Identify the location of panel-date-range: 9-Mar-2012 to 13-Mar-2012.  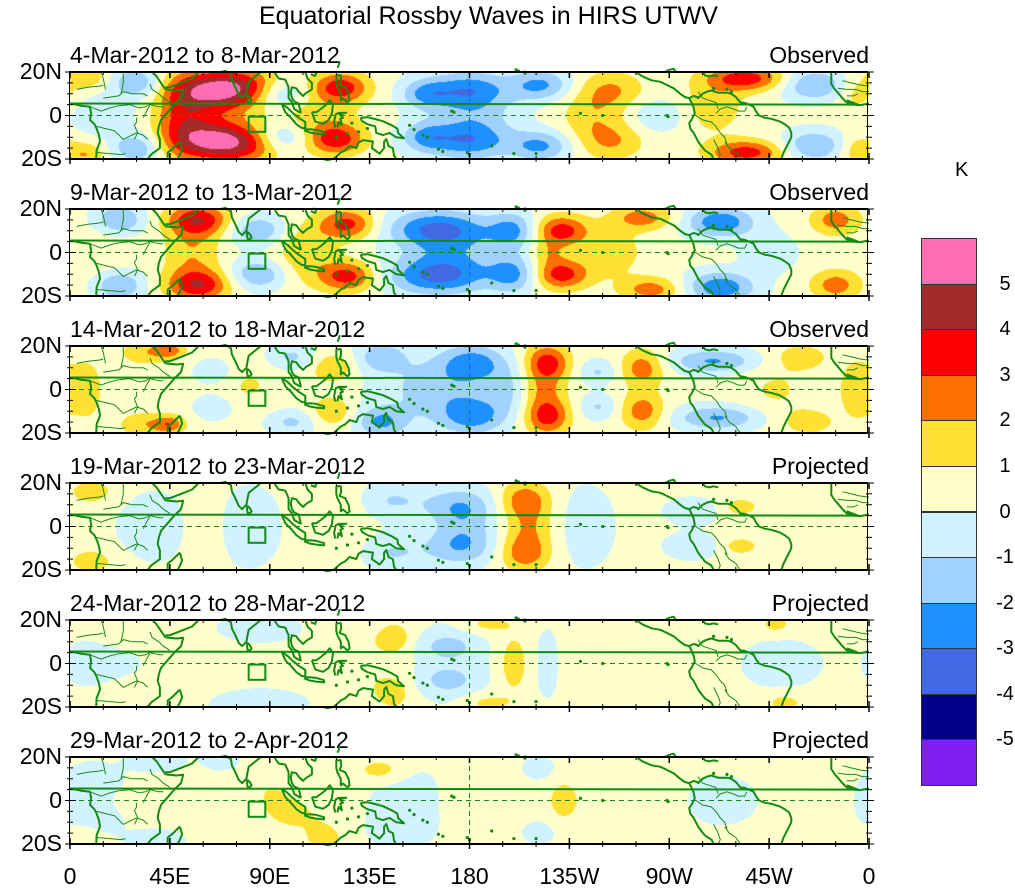
(211, 192).